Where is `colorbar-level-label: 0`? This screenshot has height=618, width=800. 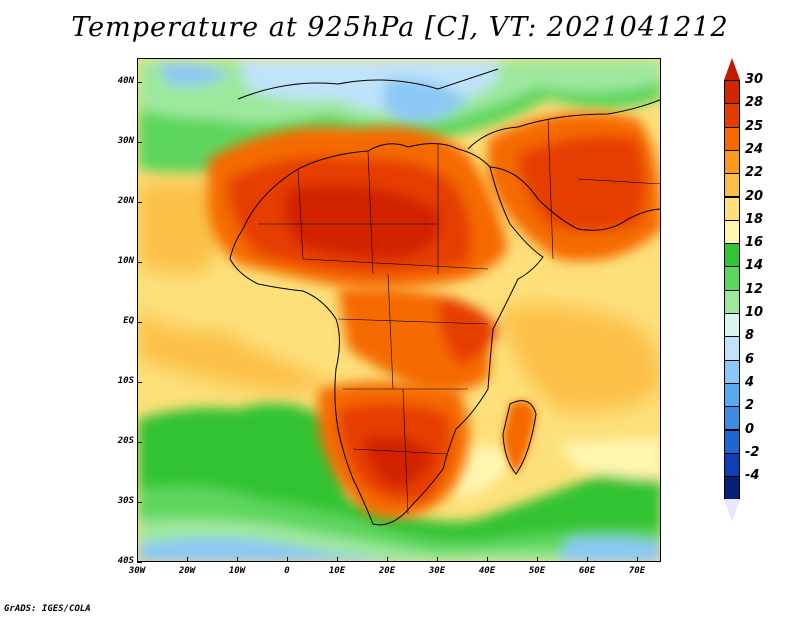 colorbar-level-label: 0 is located at coordinates (750, 429).